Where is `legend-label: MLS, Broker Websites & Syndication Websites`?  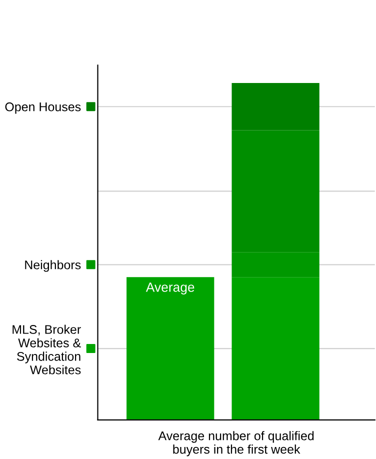
legend-label: MLS, Broker Websites & Syndication Websites is located at coordinates (46, 349).